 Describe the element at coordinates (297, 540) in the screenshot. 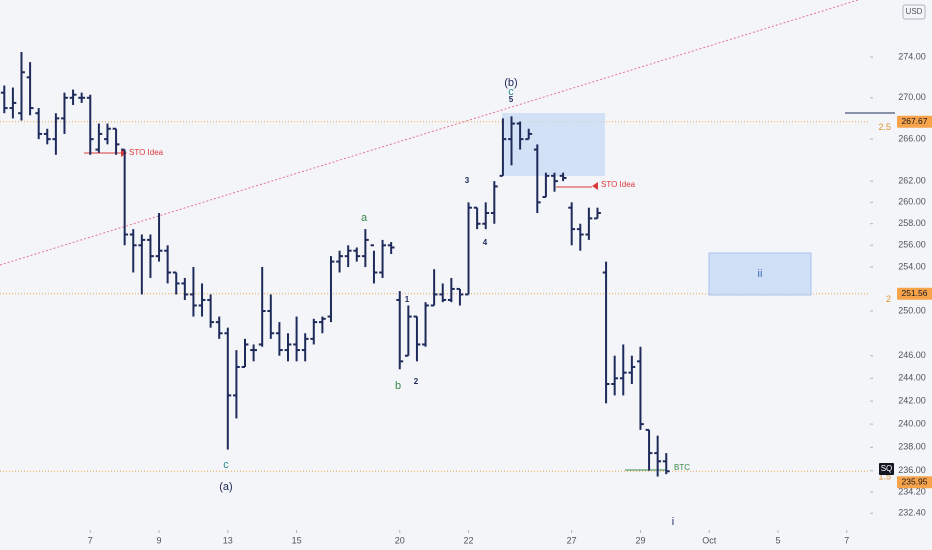

I see `x-tick-label: 15` at that location.